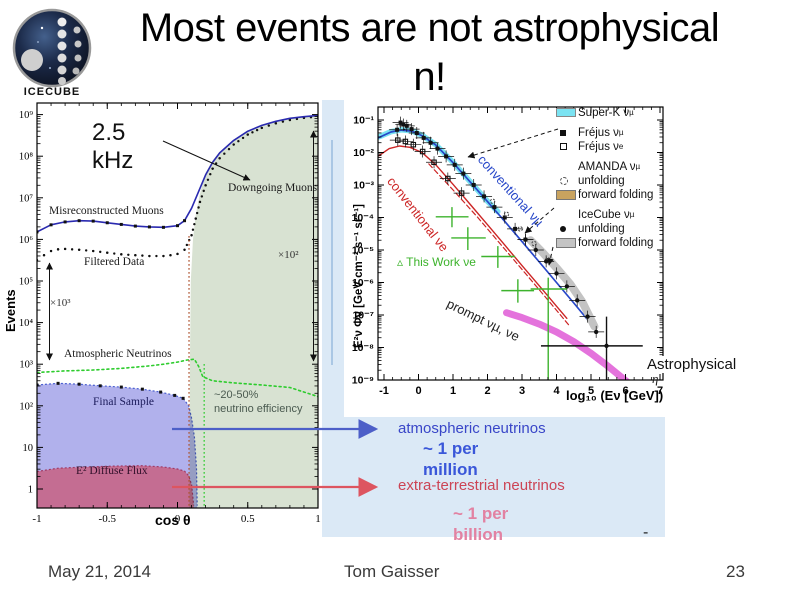  I want to click on cyan-band-swatch, so click(567, 112).